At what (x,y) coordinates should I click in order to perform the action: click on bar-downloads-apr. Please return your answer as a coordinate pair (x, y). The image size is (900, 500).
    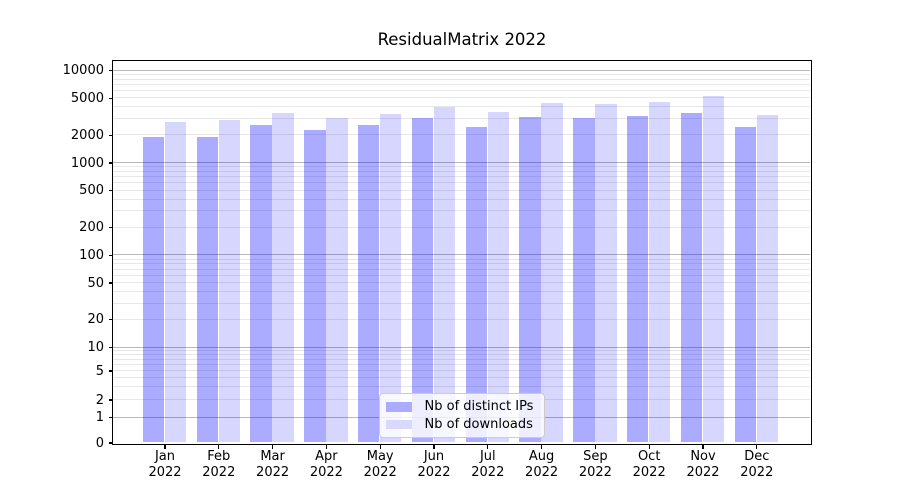
    Looking at the image, I should click on (337, 280).